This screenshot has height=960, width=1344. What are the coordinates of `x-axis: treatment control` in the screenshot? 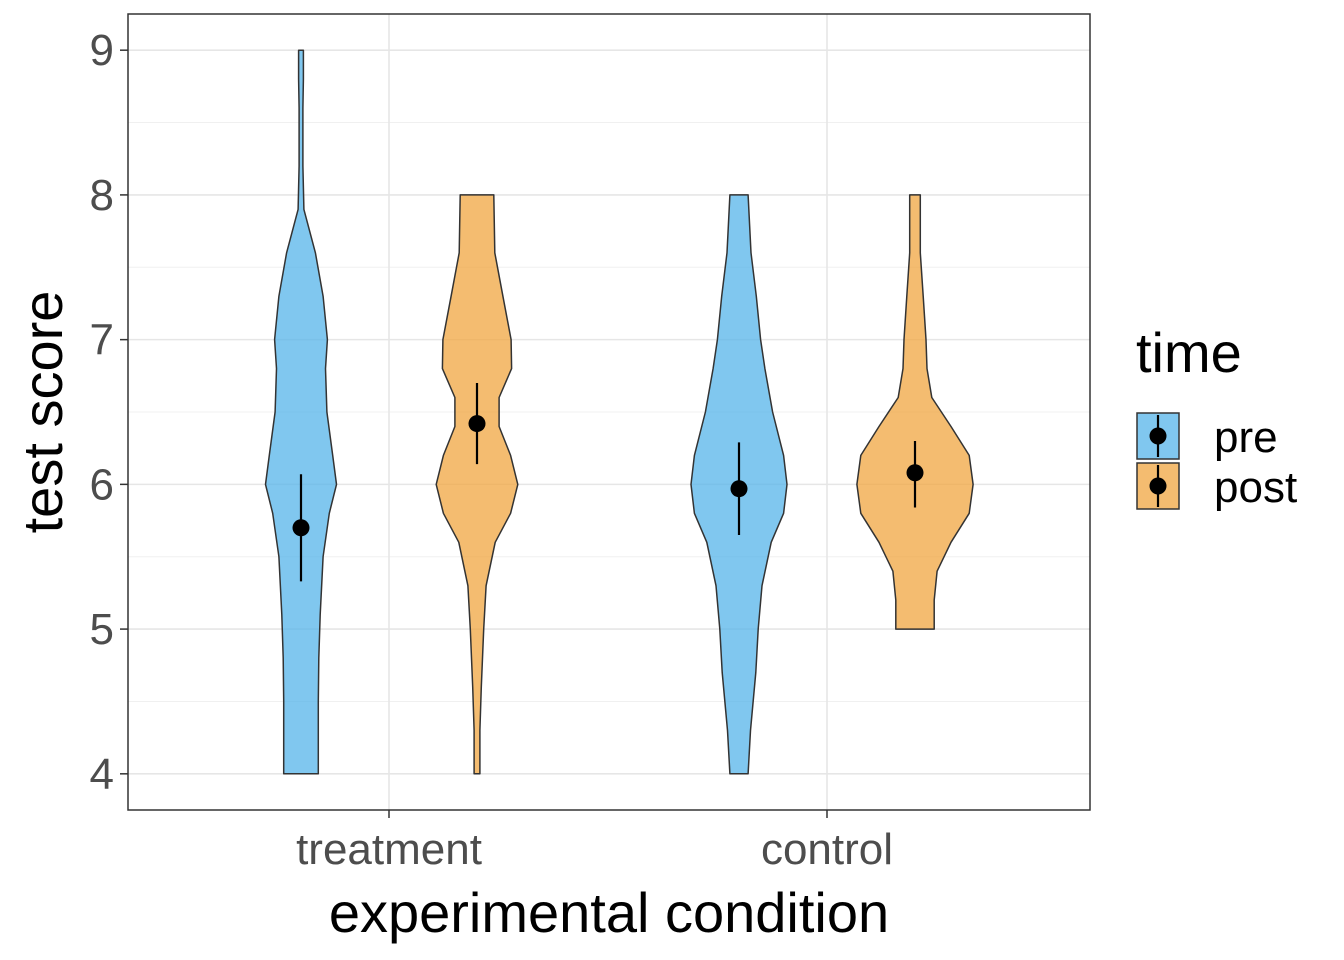 It's located at (594, 842).